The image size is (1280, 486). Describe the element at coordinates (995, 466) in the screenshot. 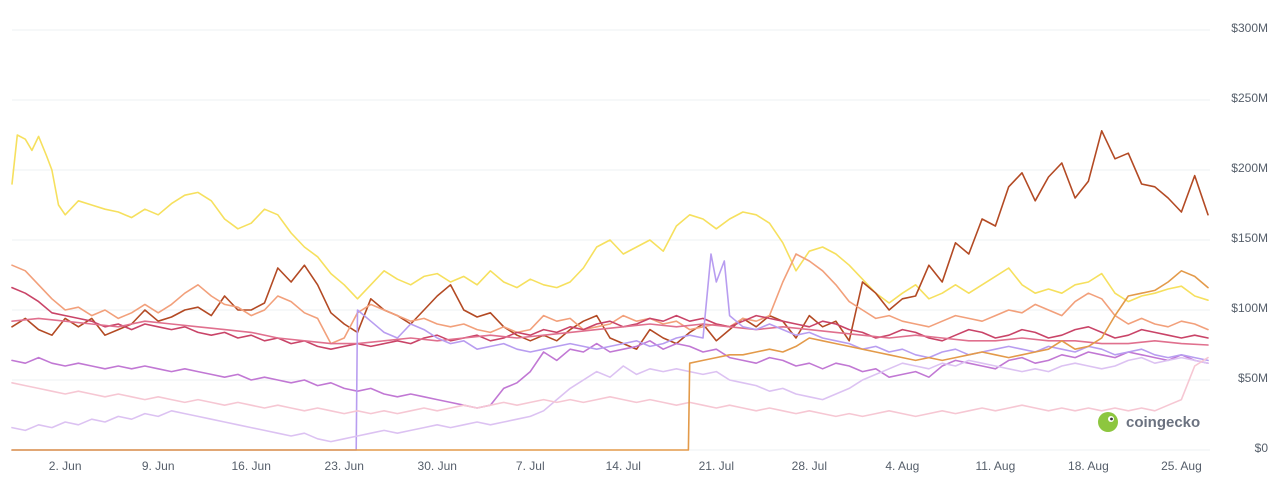

I see `x-tick-label: 11. Aug` at that location.